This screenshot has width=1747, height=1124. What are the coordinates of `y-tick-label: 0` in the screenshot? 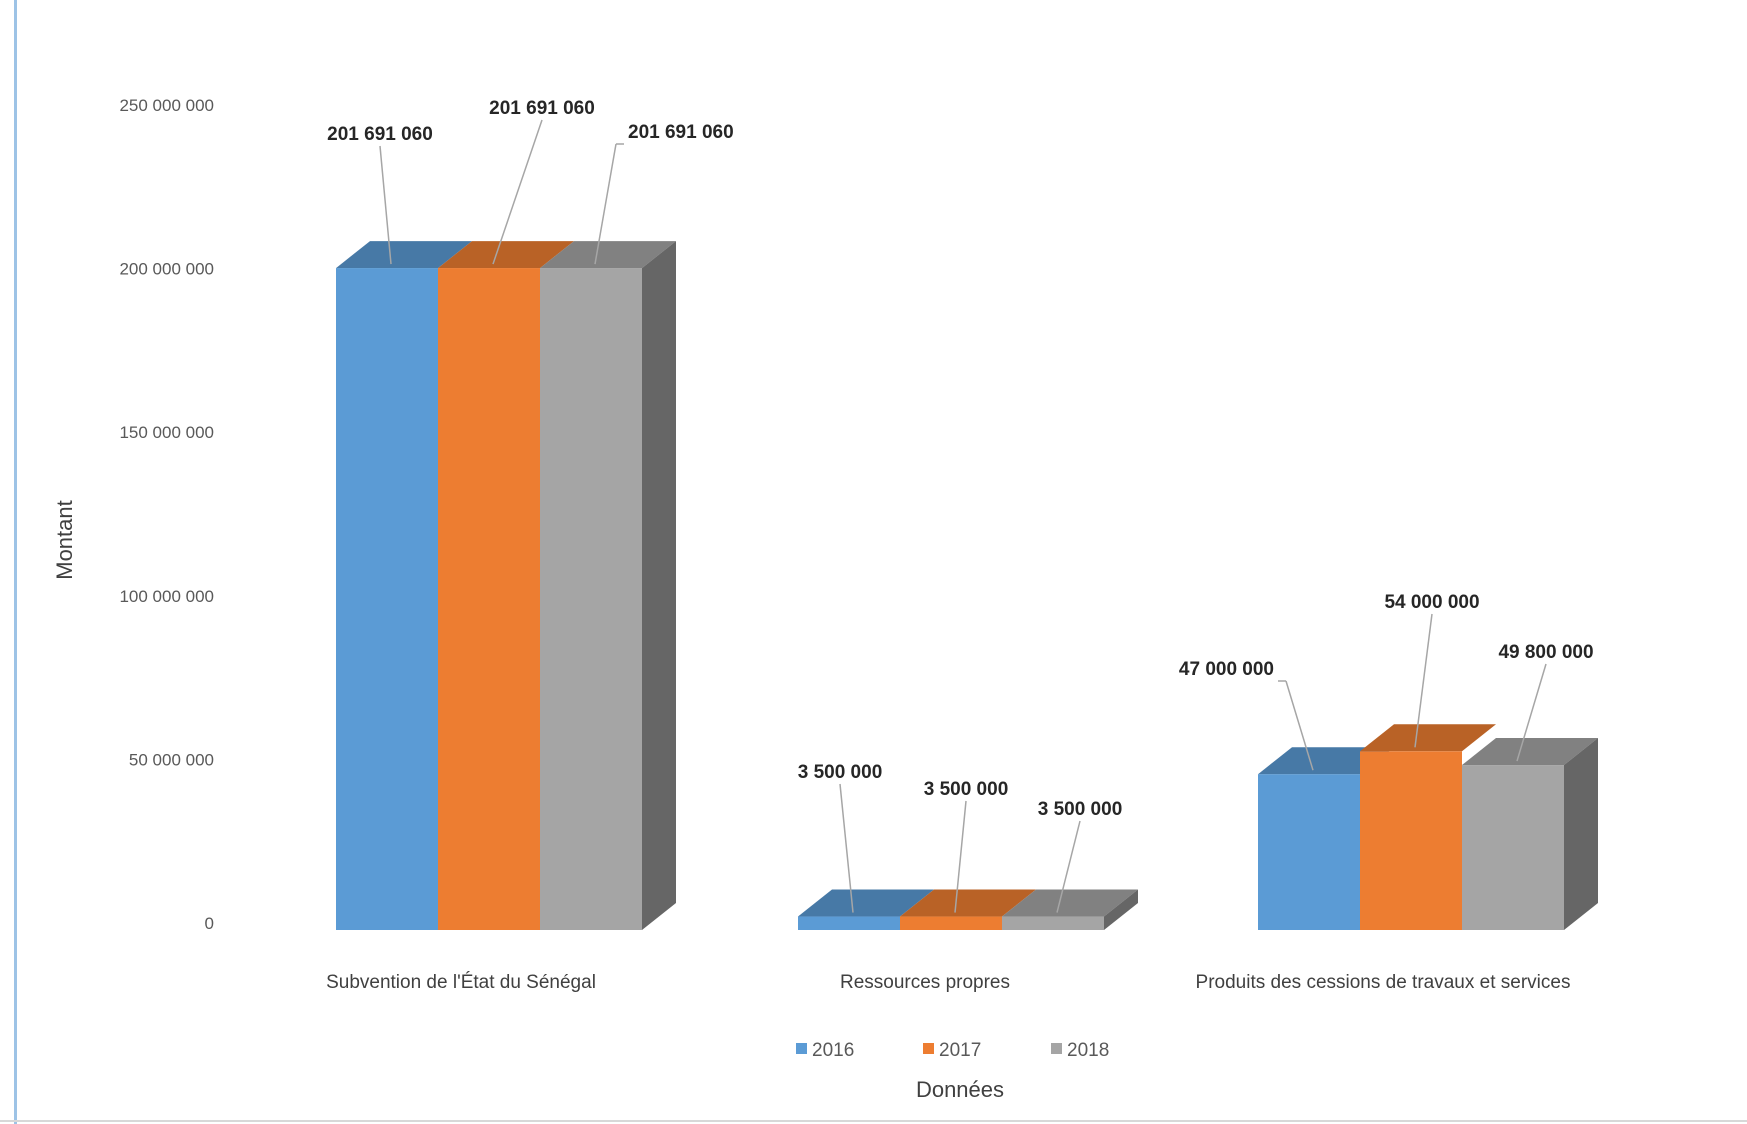 It's located at (209, 923).